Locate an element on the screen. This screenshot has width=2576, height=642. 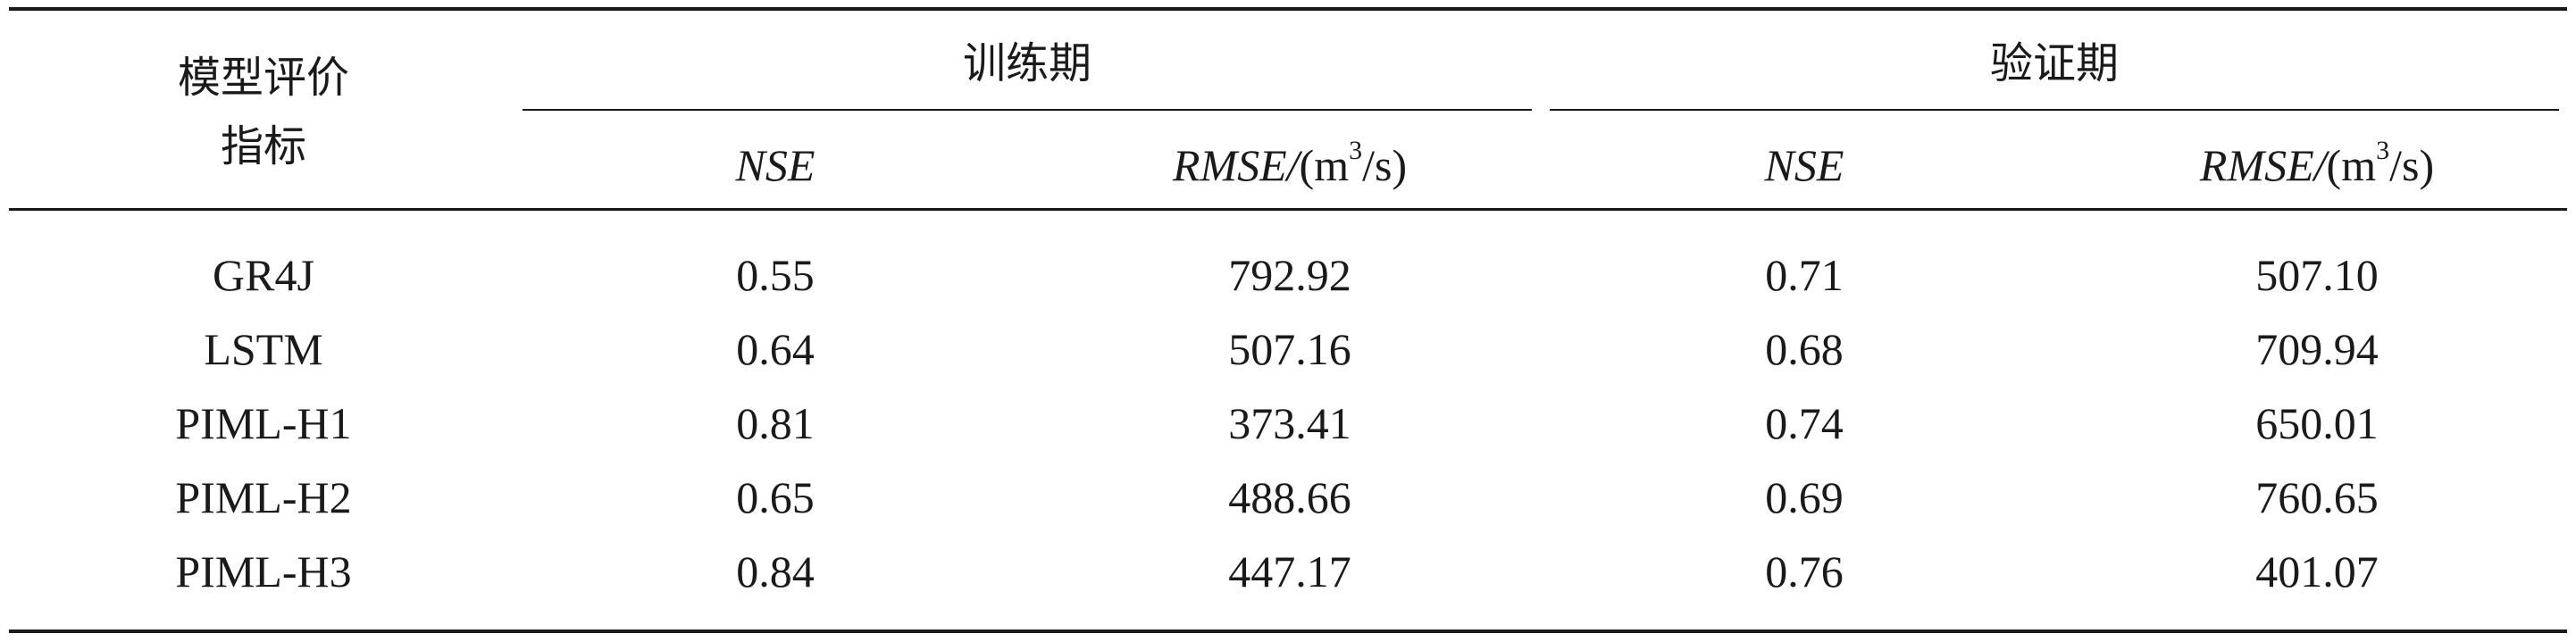
valid-nse-cell: 0.69 is located at coordinates (1805, 497).